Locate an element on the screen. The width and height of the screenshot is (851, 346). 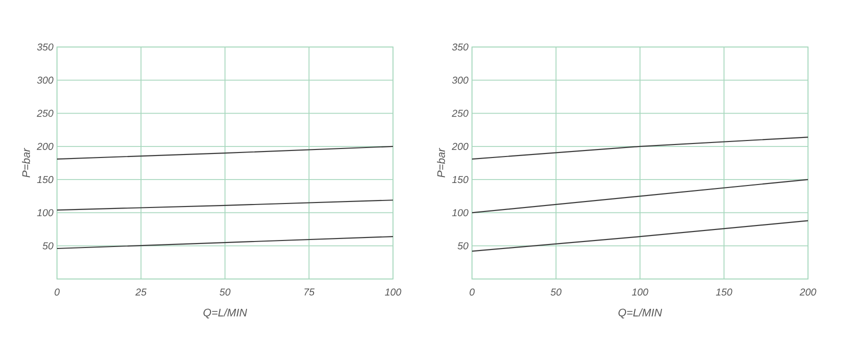
x-tick-label: 200 is located at coordinates (808, 292).